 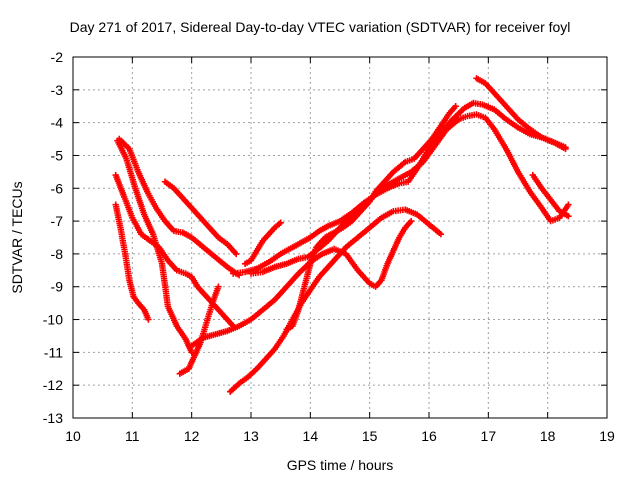 I want to click on y-tick-label: -7, so click(x=57, y=221).